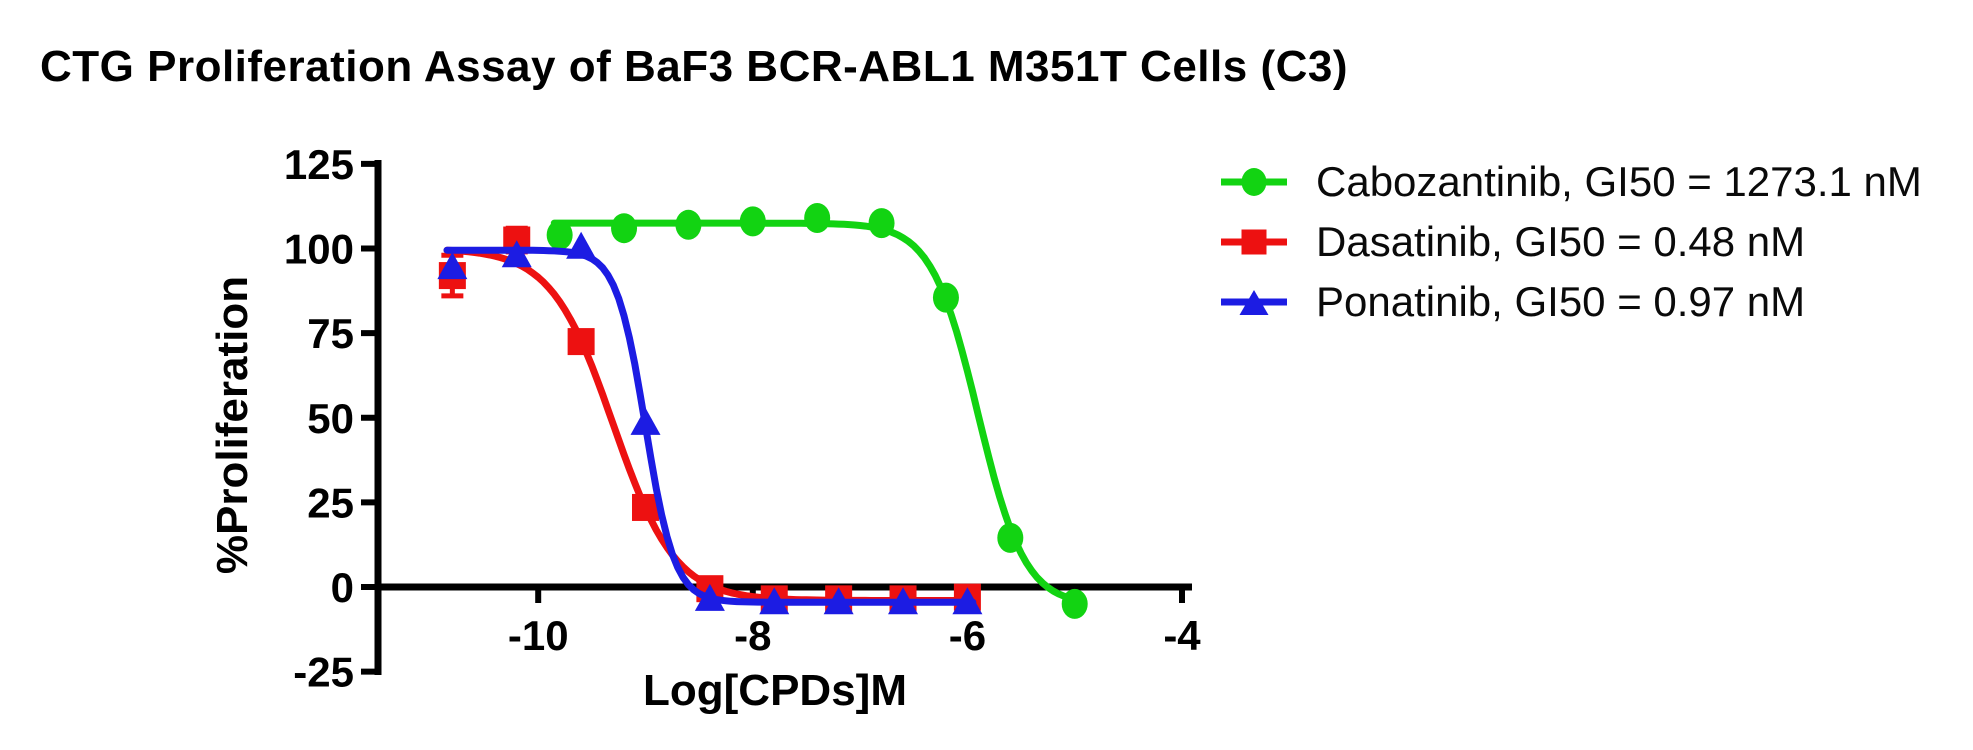  What do you see at coordinates (369, 417) in the screenshot?
I see `y-axis-ticks` at bounding box center [369, 417].